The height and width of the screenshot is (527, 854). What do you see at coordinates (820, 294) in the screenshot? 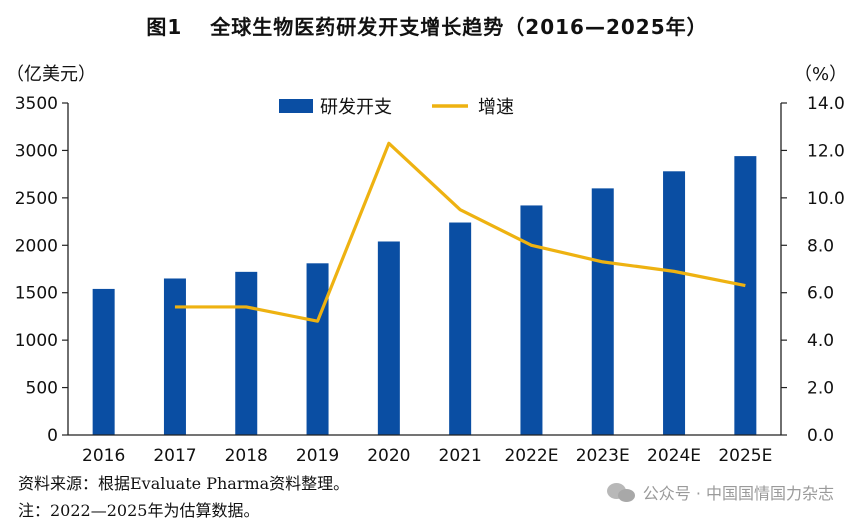
I see `right-tick-label: 6.0` at bounding box center [820, 294].